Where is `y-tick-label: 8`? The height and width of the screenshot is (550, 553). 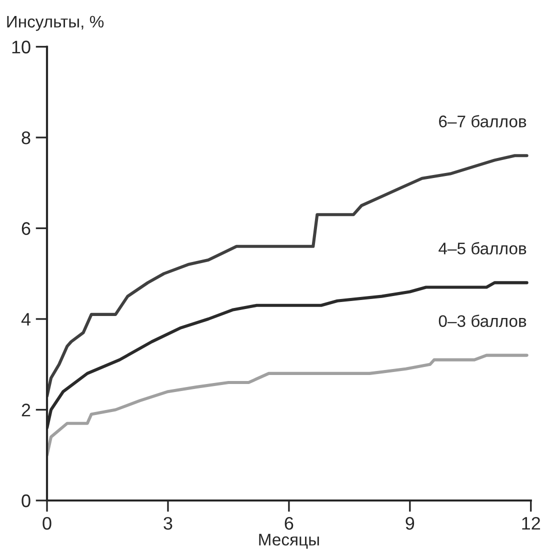
y-tick-label: 8 is located at coordinates (26, 137).